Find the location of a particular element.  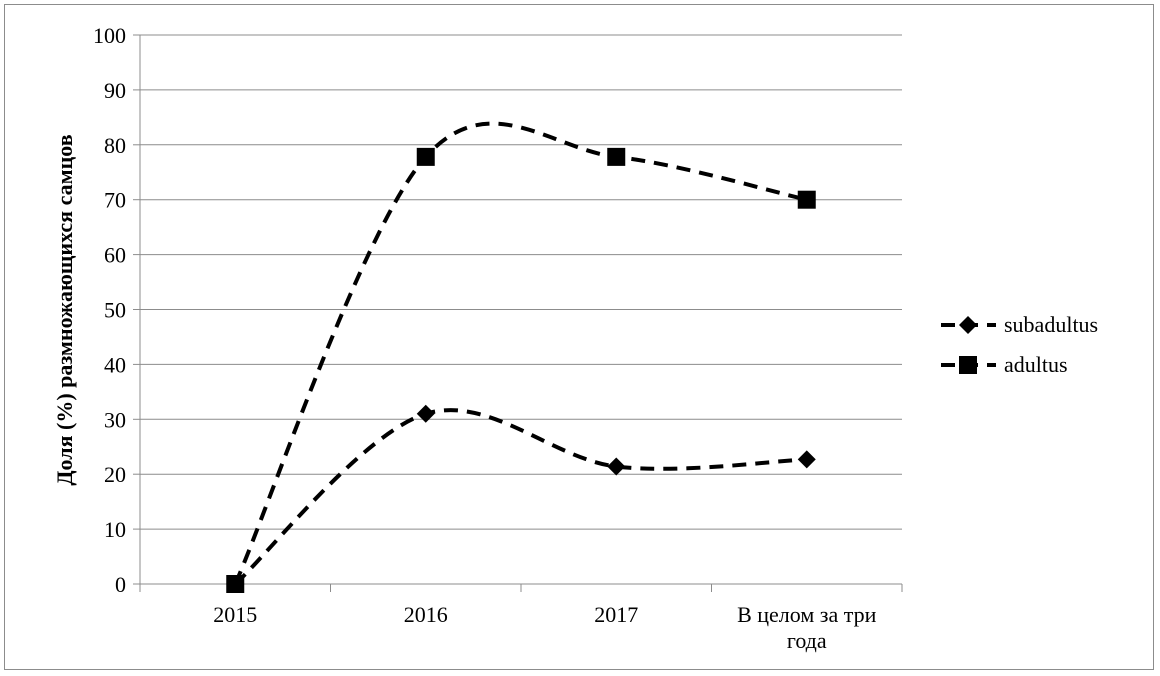

x-tick-label: В целом за три года is located at coordinates (807, 627).